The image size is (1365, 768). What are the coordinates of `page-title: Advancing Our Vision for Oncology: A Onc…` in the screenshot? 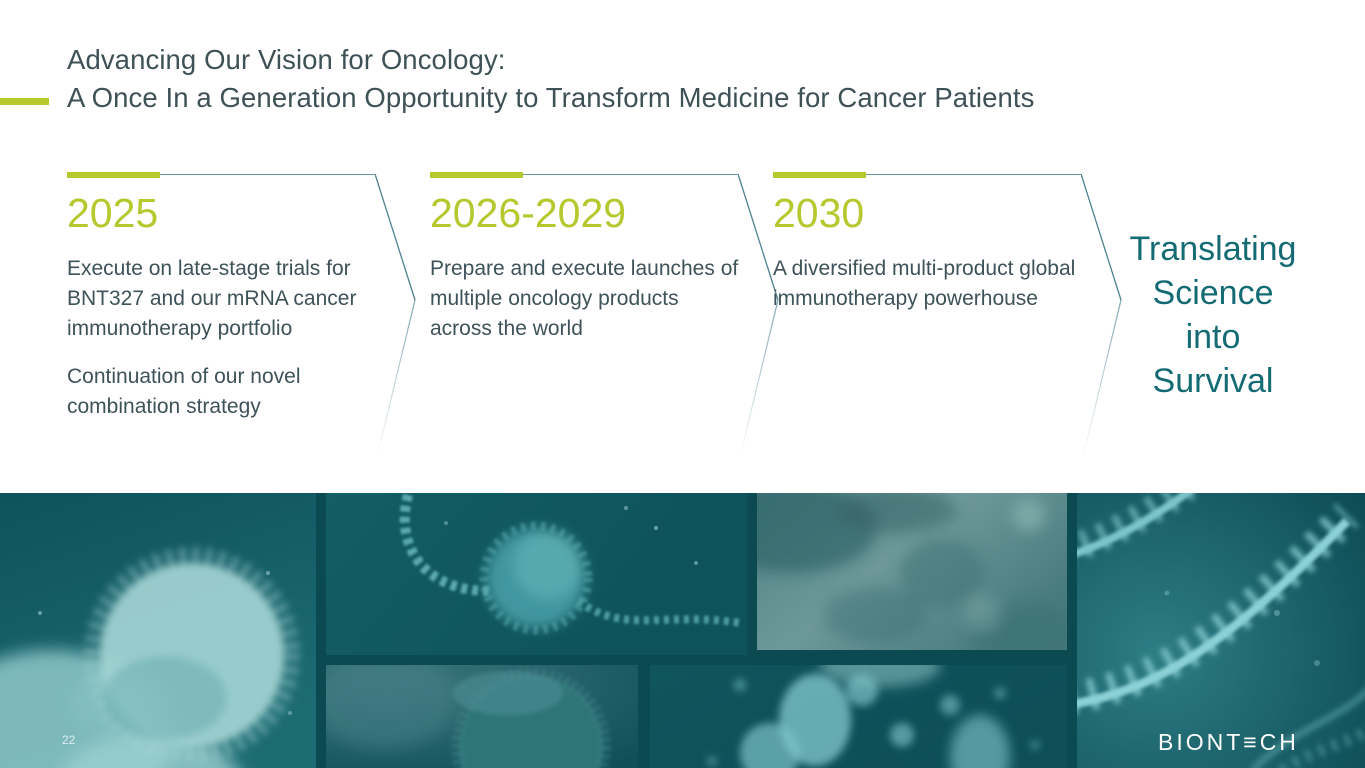 It's located at (692, 79).